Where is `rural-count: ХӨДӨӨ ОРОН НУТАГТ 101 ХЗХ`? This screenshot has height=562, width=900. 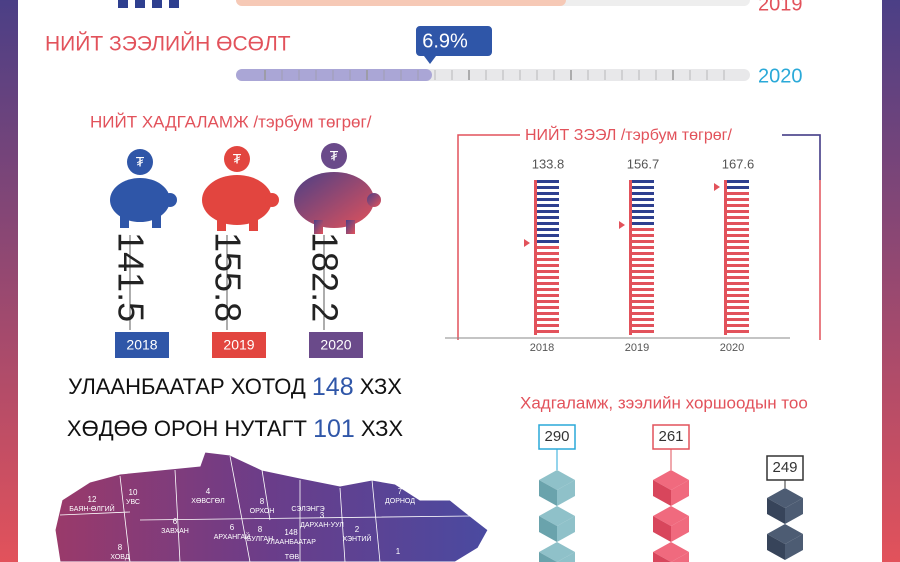 rural-count: ХӨДӨӨ ОРОН НУТАГТ 101 ХЗХ is located at coordinates (235, 429).